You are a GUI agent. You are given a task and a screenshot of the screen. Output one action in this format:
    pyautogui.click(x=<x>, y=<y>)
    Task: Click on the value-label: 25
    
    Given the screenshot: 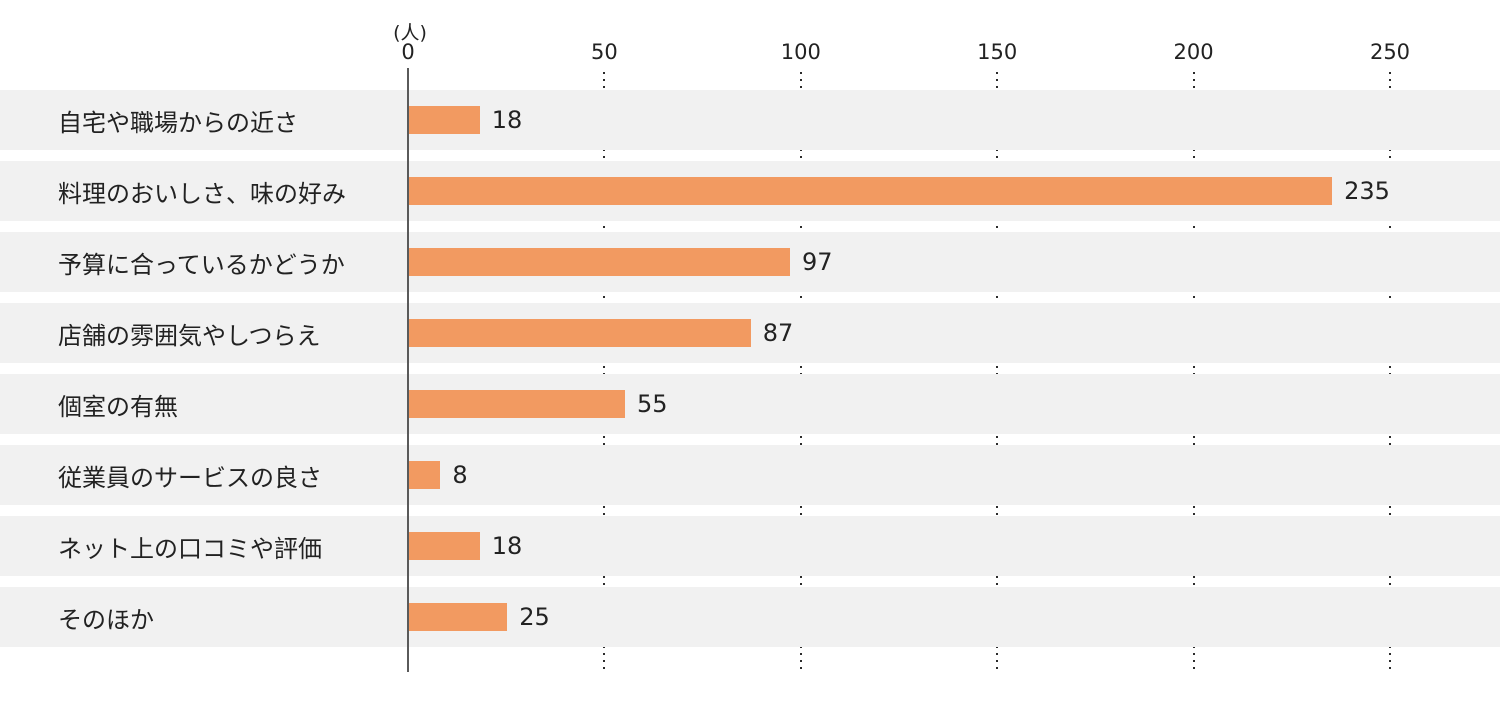 What is the action you would take?
    pyautogui.click(x=534, y=617)
    